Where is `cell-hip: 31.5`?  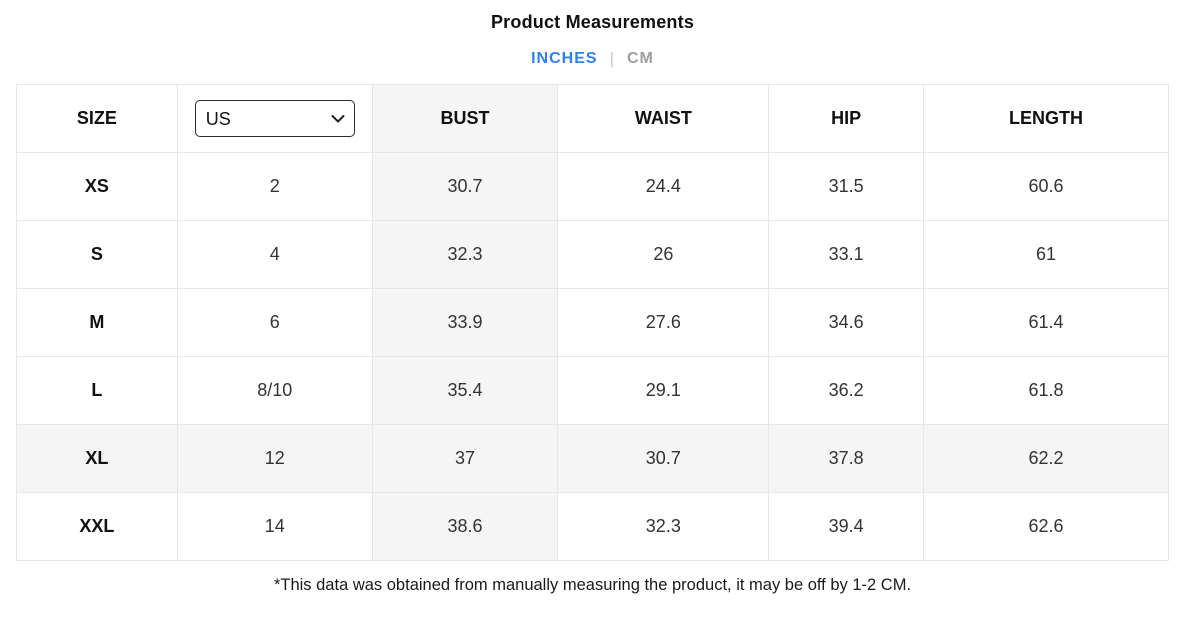 cell-hip: 31.5 is located at coordinates (846, 186).